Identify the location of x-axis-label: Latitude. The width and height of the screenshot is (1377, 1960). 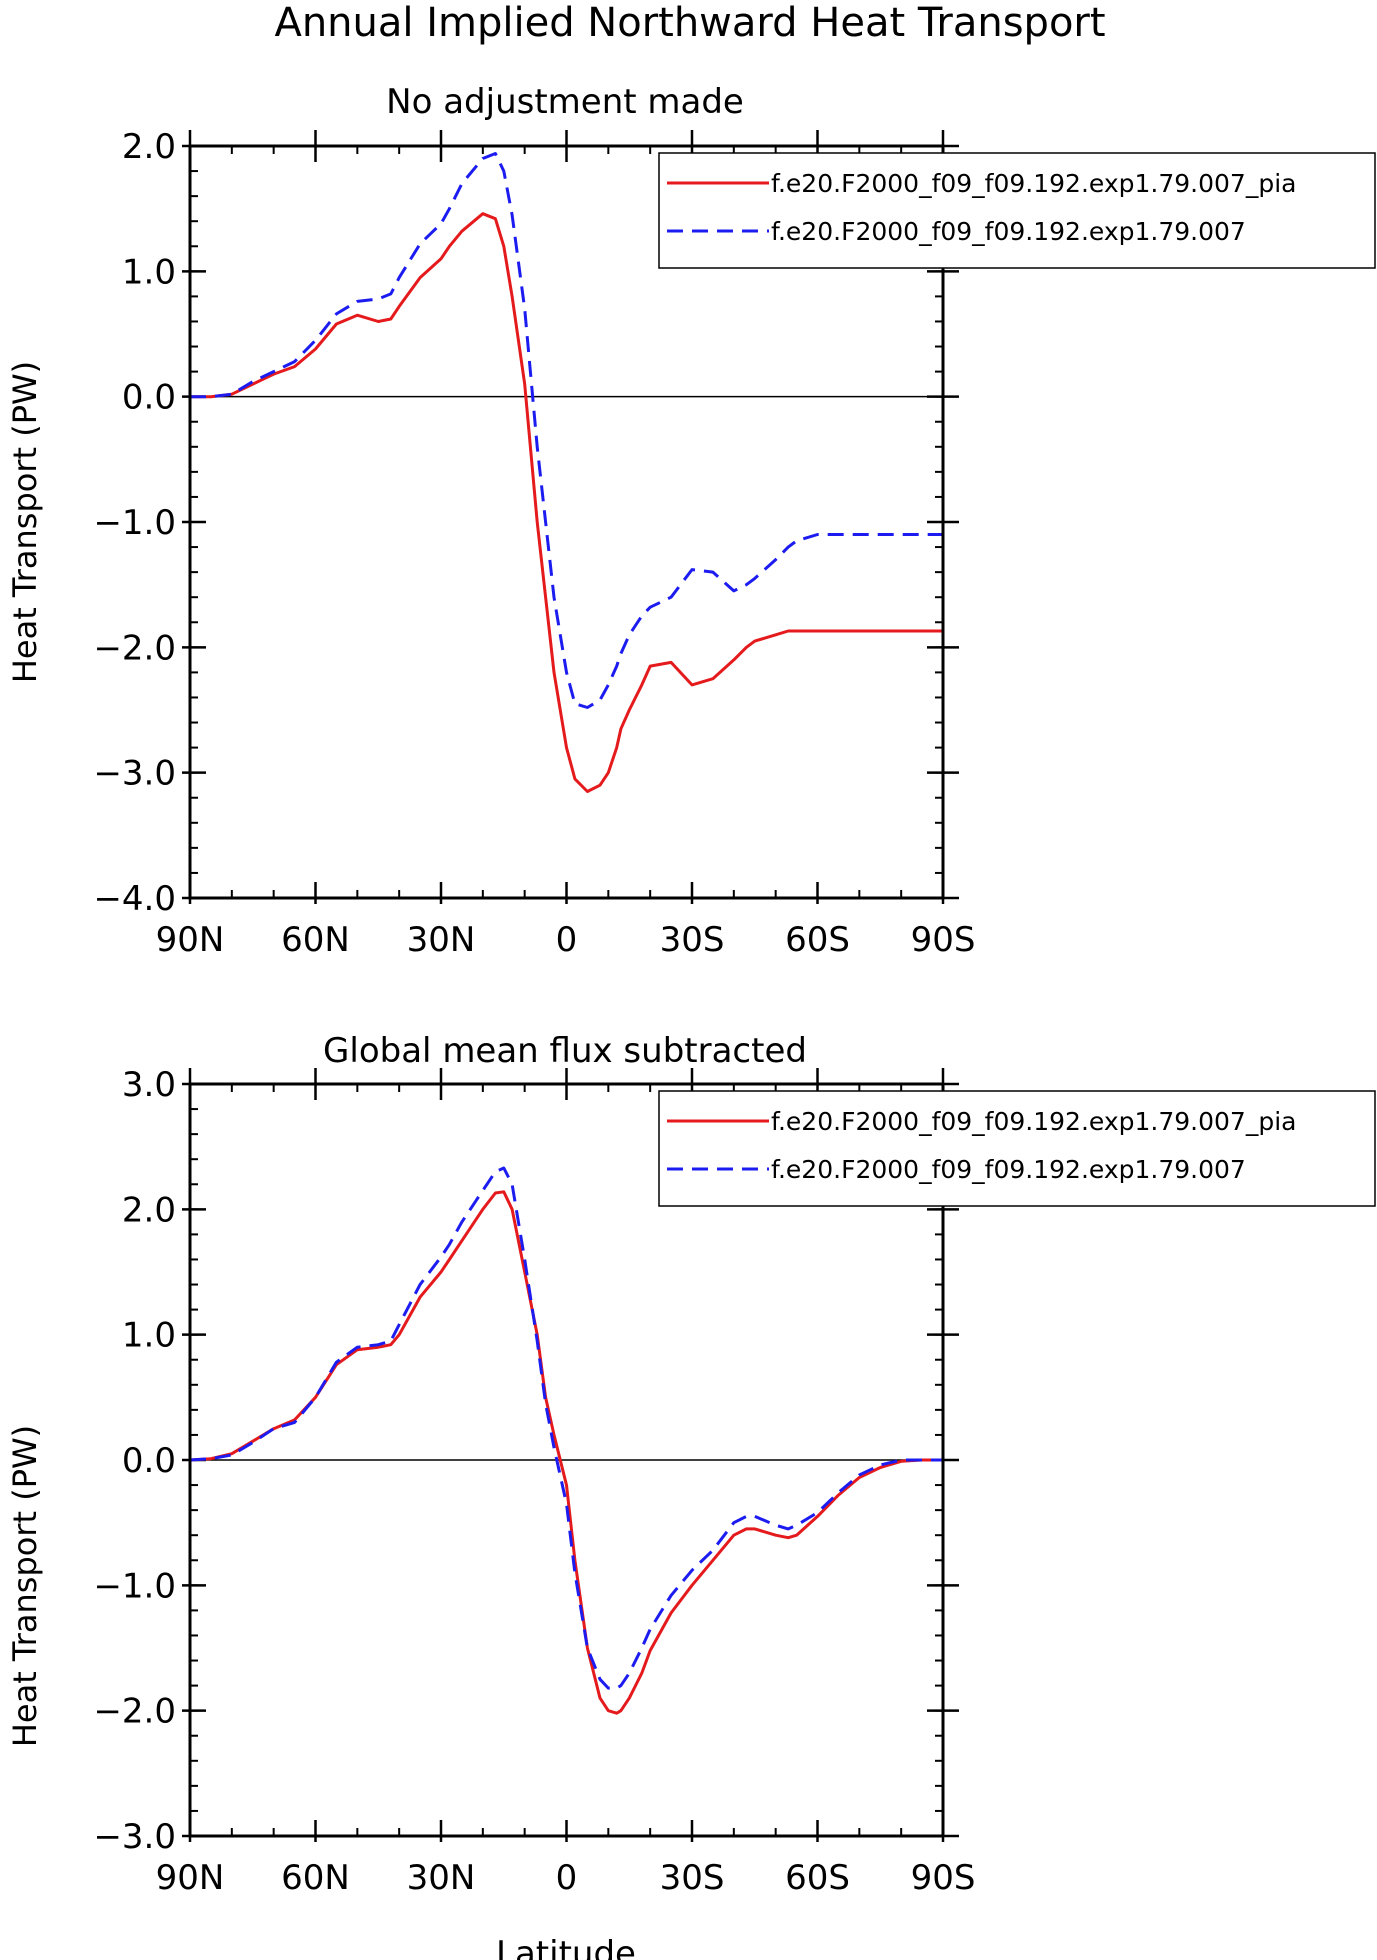
(566, 1947).